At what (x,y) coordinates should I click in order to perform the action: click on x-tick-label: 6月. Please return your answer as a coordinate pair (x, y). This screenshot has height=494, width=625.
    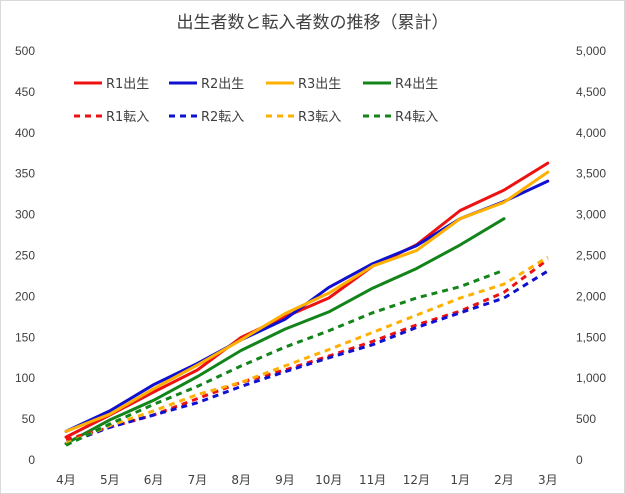
    Looking at the image, I should click on (154, 480).